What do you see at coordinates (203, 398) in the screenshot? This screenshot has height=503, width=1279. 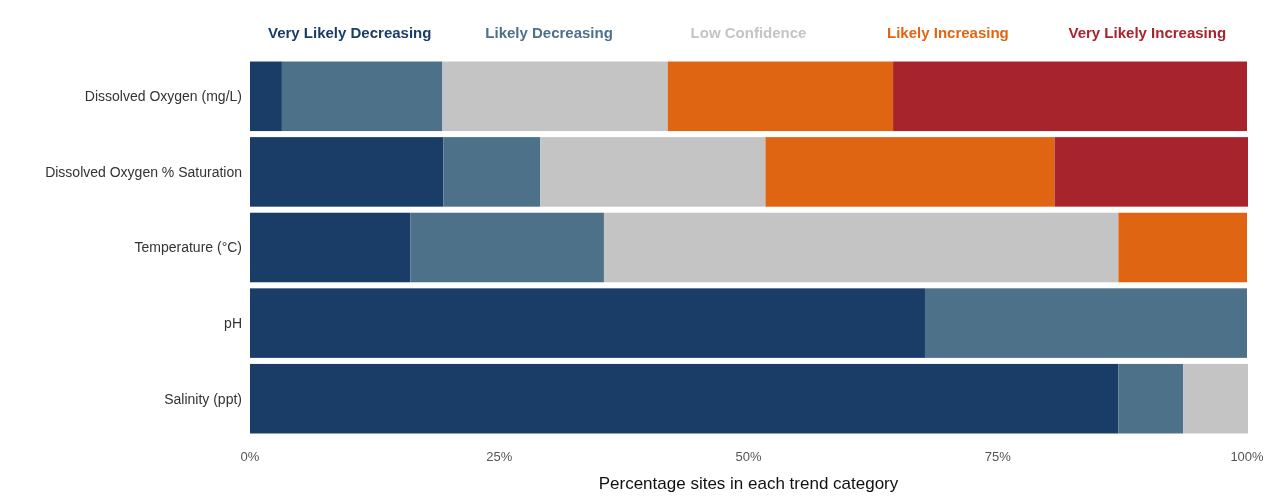 I see `y-tick-label: Salinity (ppt)` at bounding box center [203, 398].